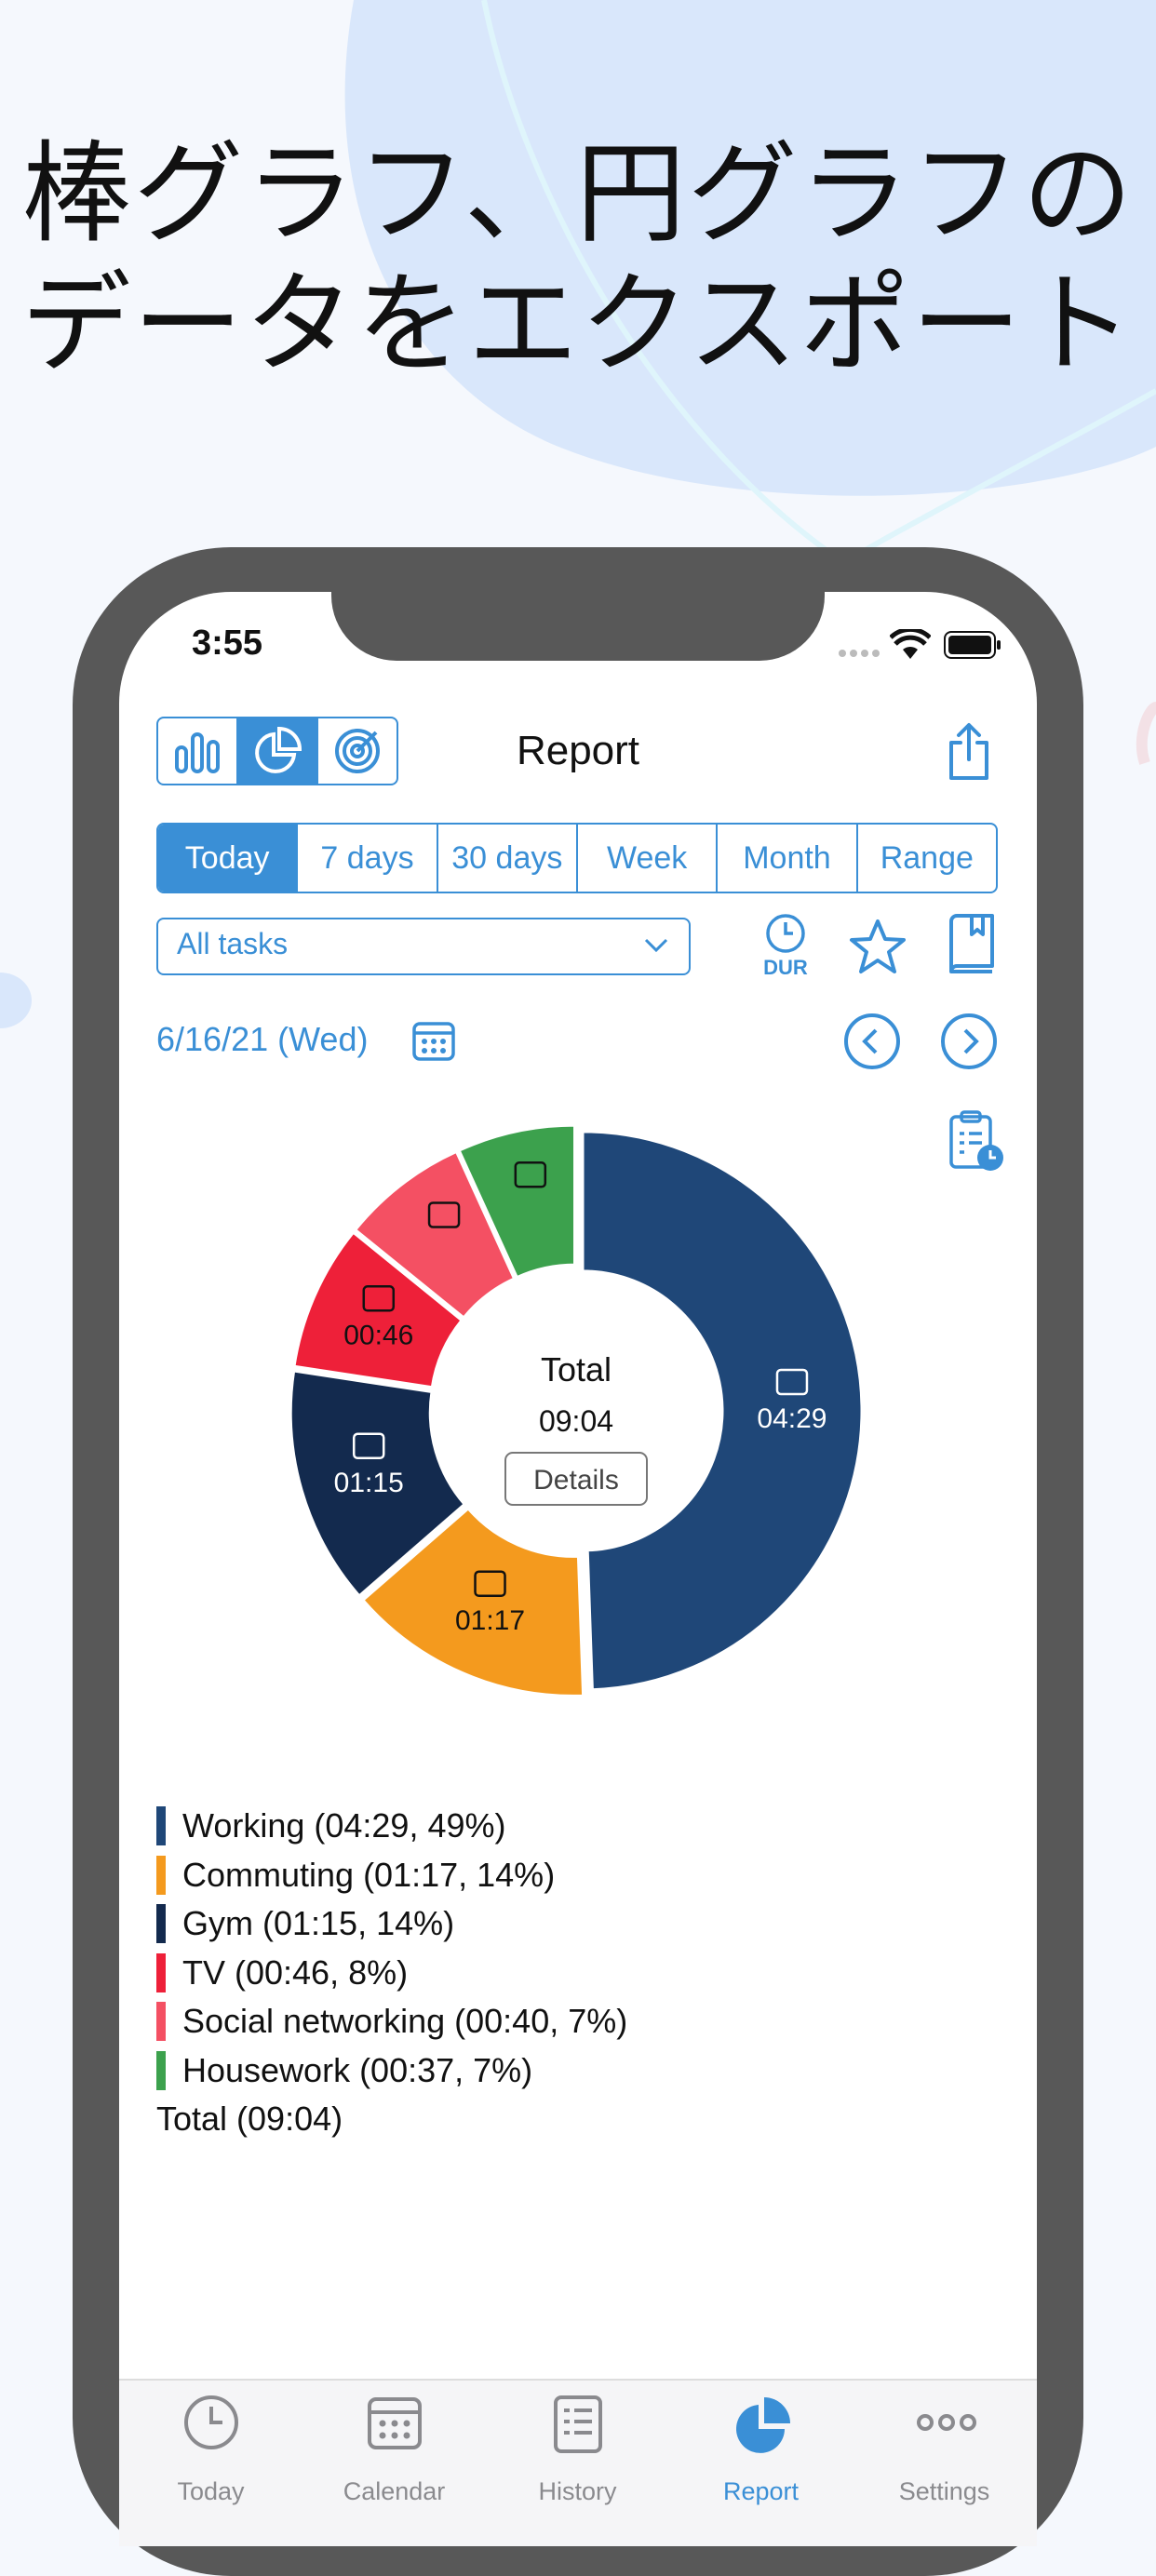 Image resolution: width=1156 pixels, height=2576 pixels. I want to click on timesheet-export-button, so click(976, 1144).